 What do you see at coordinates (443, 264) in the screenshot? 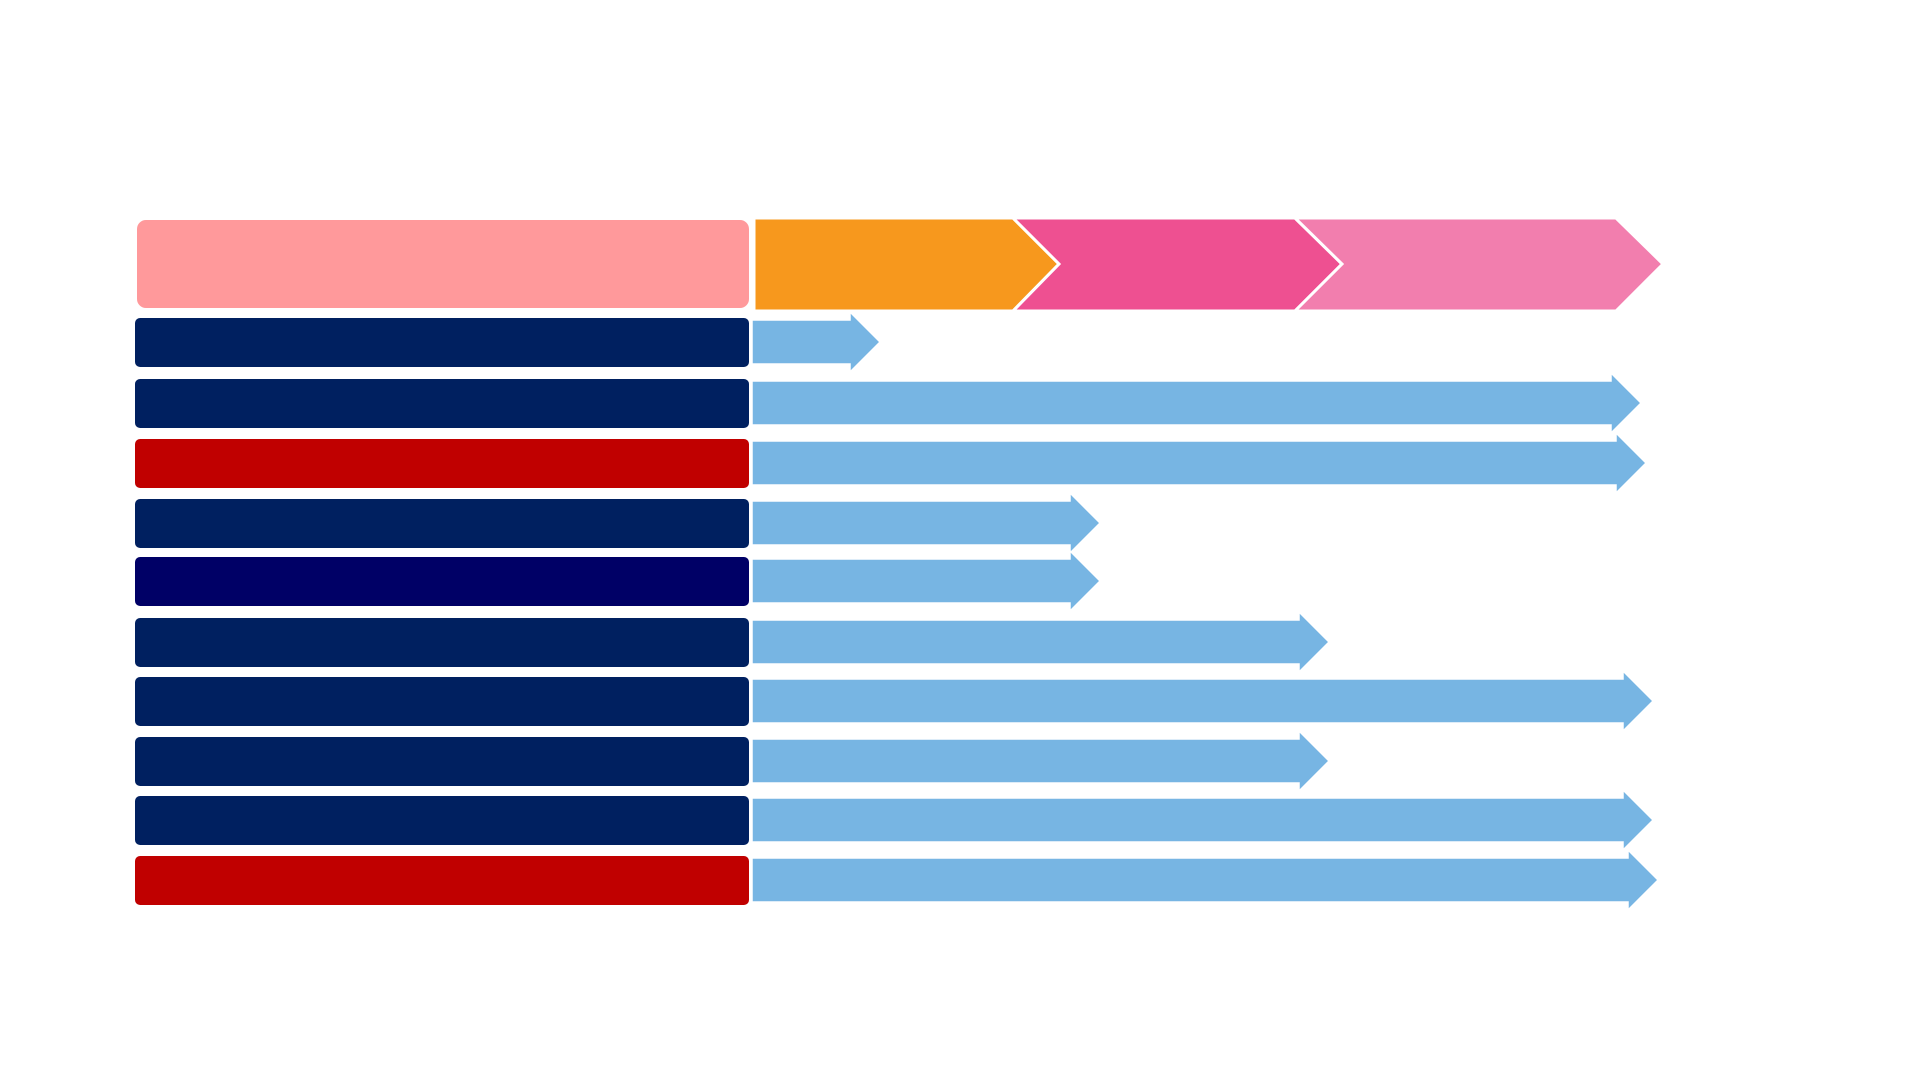
I see `header-box` at bounding box center [443, 264].